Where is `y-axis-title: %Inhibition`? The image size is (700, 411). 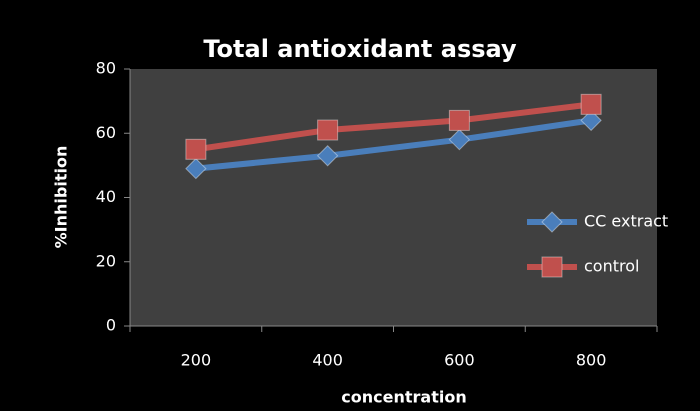 y-axis-title: %Inhibition is located at coordinates (61, 197).